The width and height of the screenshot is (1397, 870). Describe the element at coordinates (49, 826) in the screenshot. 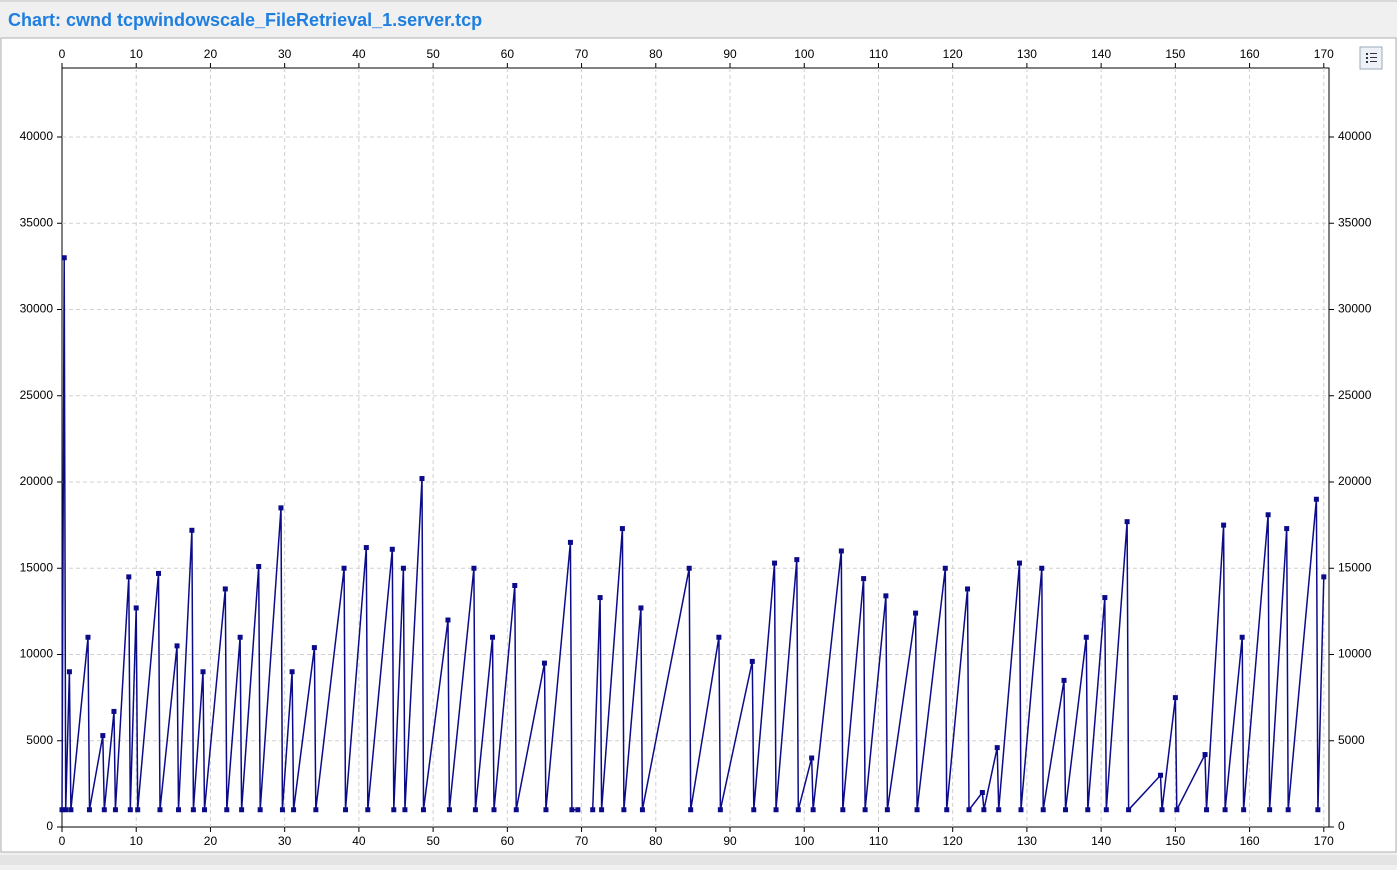

I see `y-tick-label: 0` at that location.